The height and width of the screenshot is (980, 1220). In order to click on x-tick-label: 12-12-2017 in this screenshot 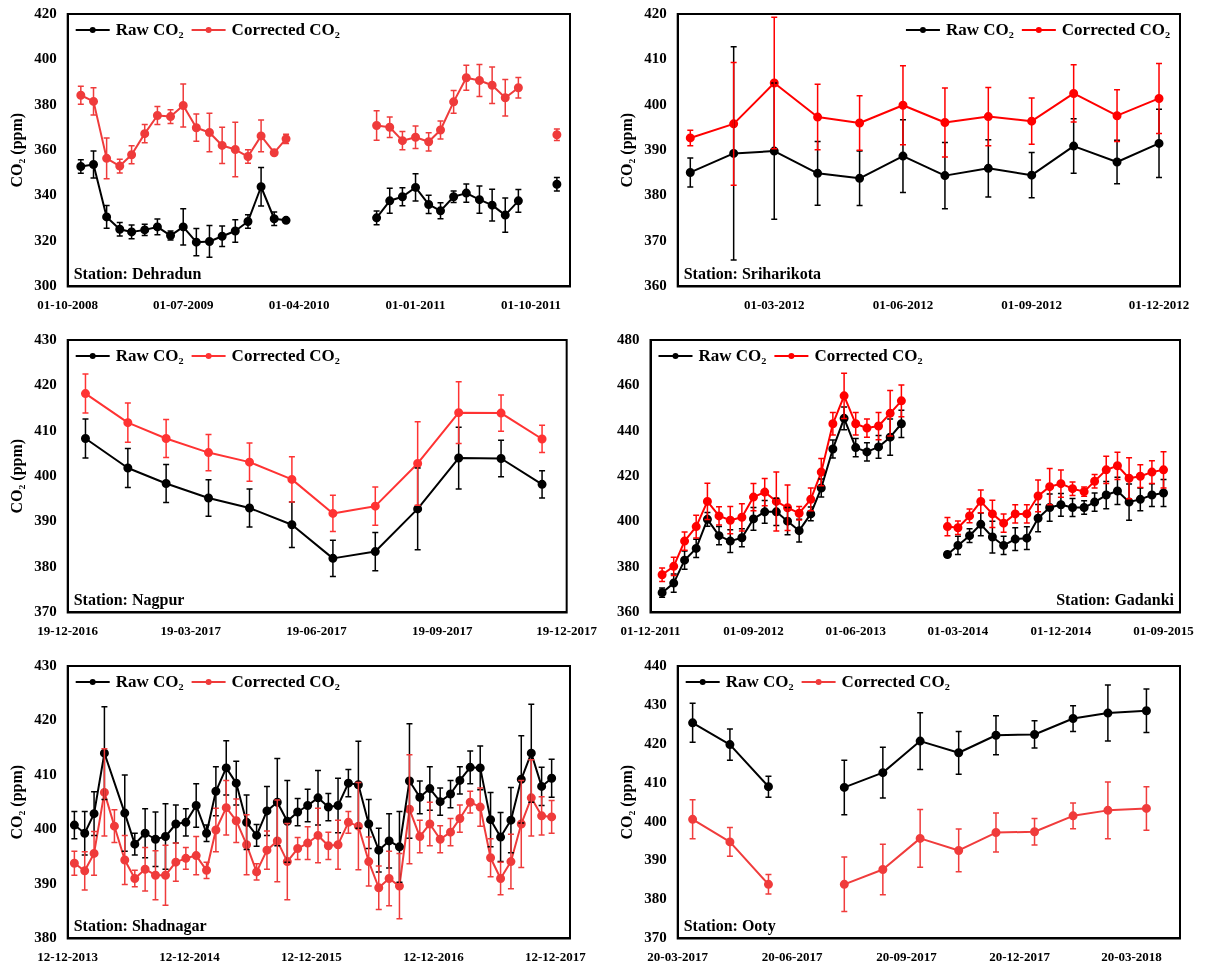, I will do `click(555, 956)`.